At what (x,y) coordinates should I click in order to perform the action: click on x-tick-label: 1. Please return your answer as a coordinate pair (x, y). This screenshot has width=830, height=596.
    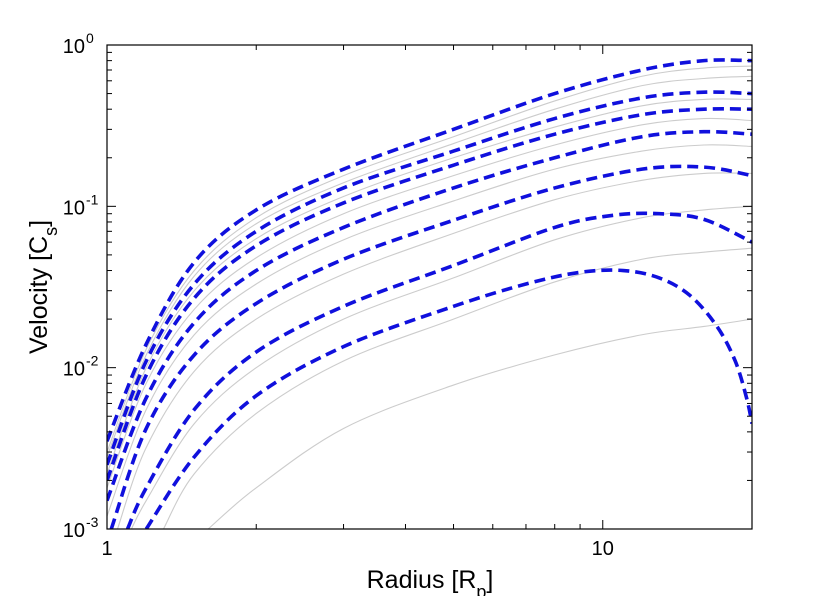
    Looking at the image, I should click on (106, 549).